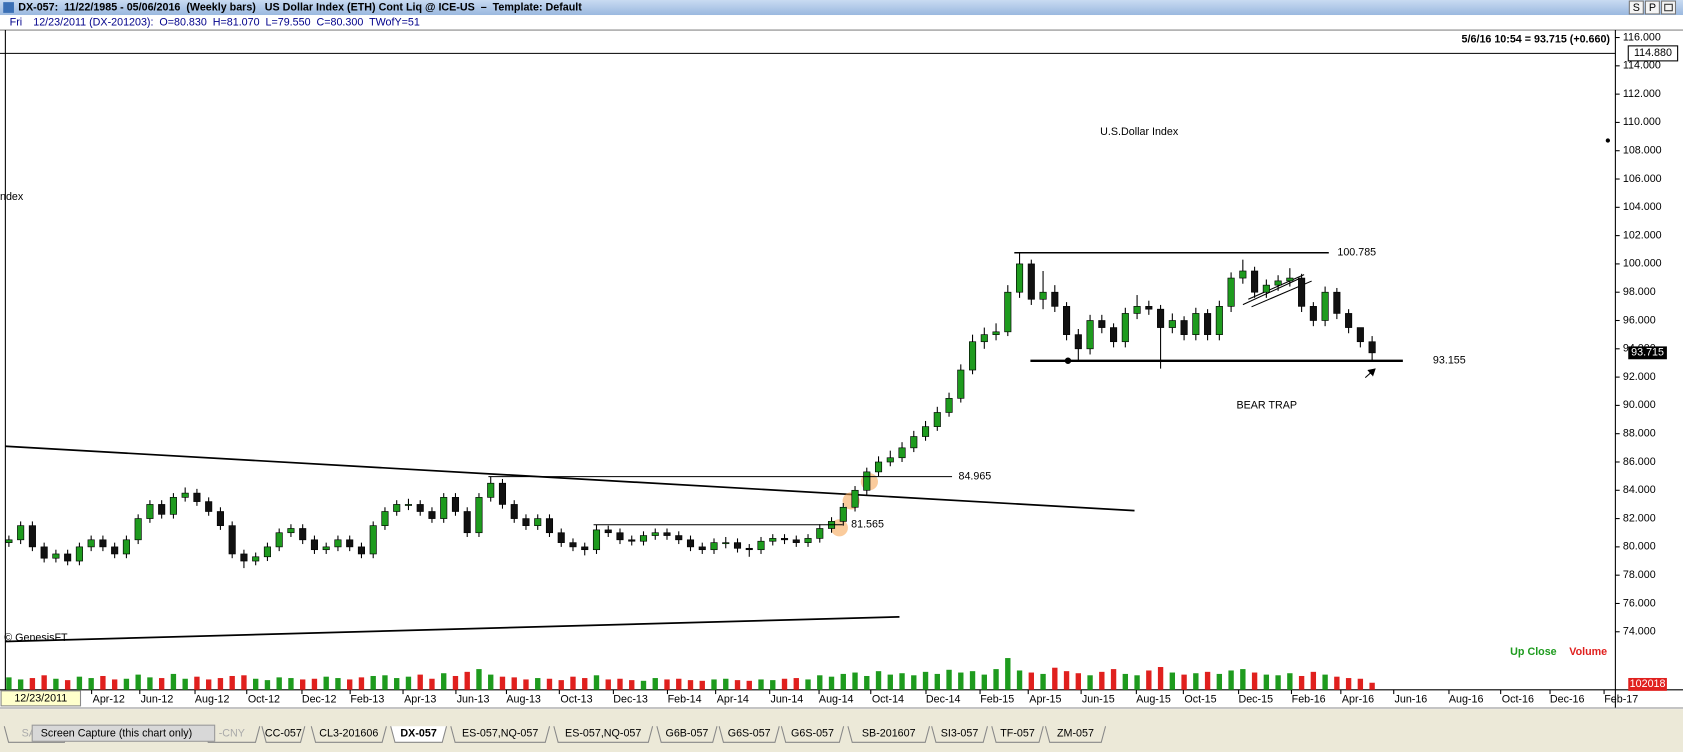  I want to click on tab-label: G6B-057, so click(686, 734).